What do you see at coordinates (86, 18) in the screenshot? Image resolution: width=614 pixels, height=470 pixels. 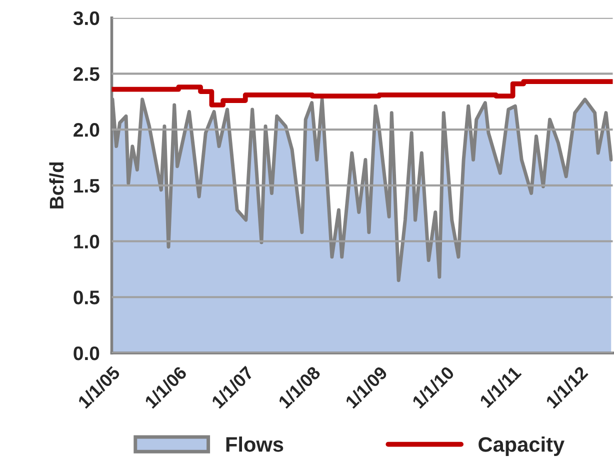 I see `y-tick-label: 3.0` at bounding box center [86, 18].